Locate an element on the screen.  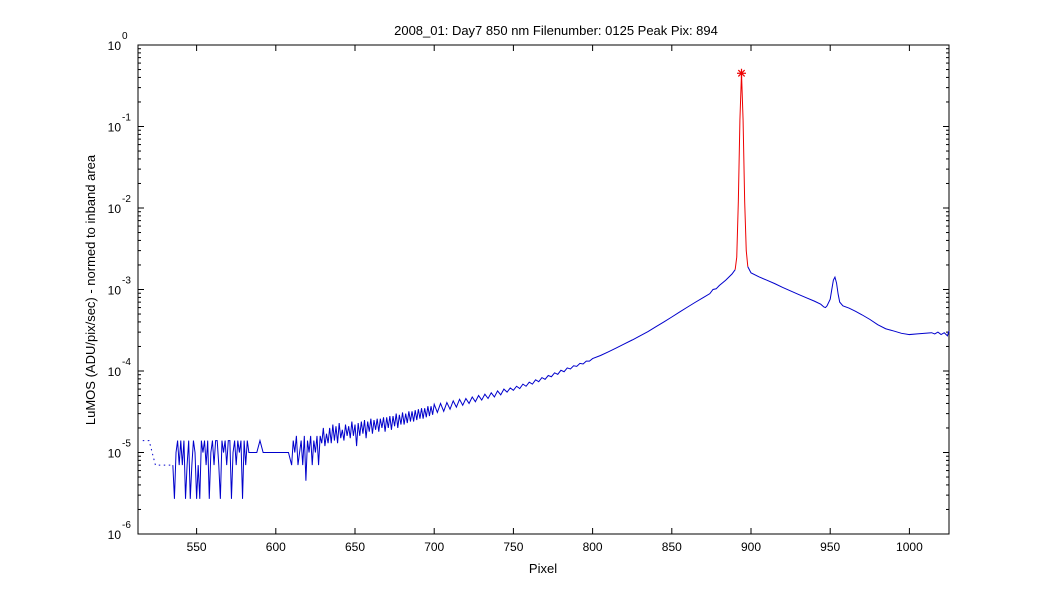
y-tick-label-exponent: -1 is located at coordinates (126, 118).